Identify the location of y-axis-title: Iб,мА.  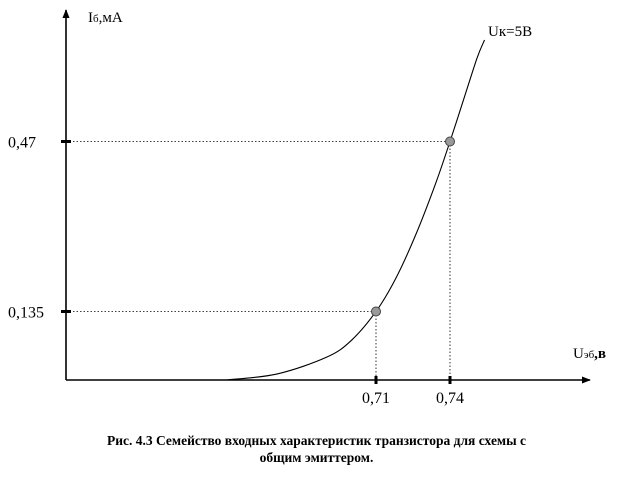
(105, 18).